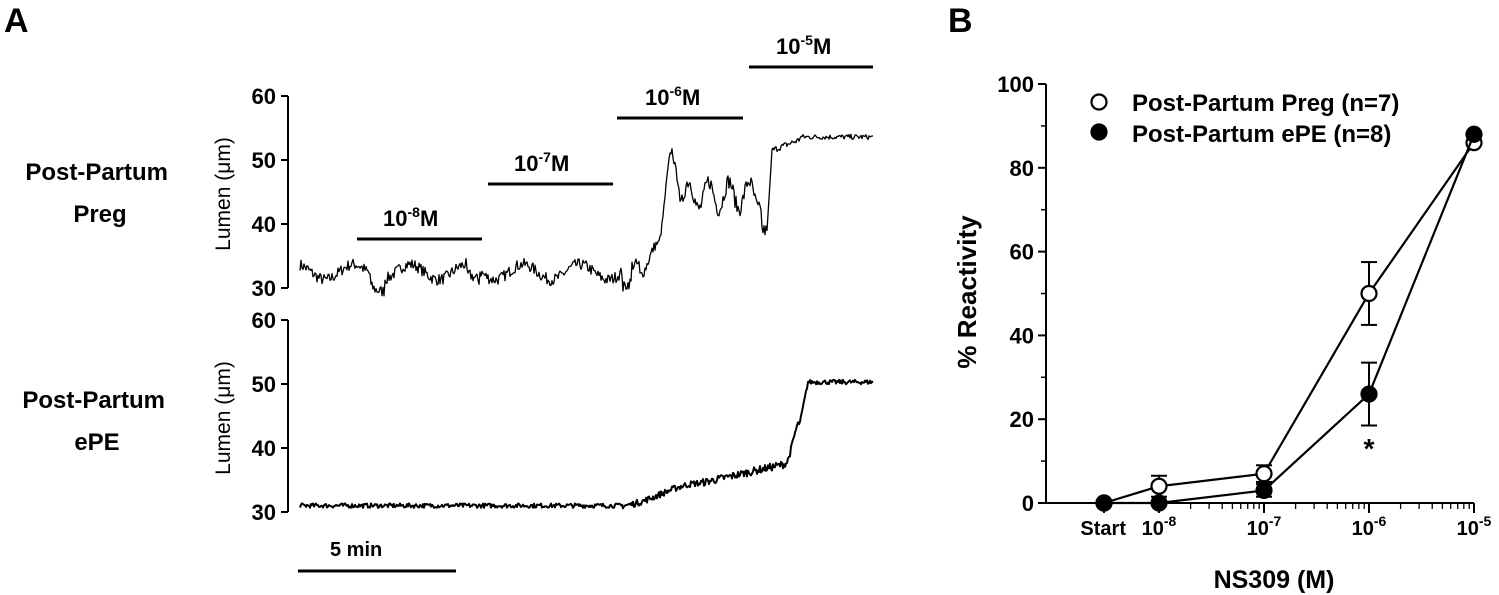 This screenshot has height=595, width=1499. I want to click on panel-b-label: B, so click(960, 21).